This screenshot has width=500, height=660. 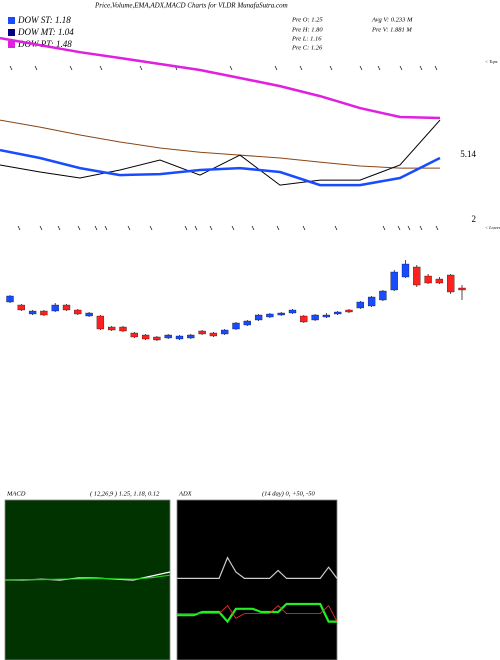 What do you see at coordinates (307, 29) in the screenshot?
I see `stat: Pre H: 1.80` at bounding box center [307, 29].